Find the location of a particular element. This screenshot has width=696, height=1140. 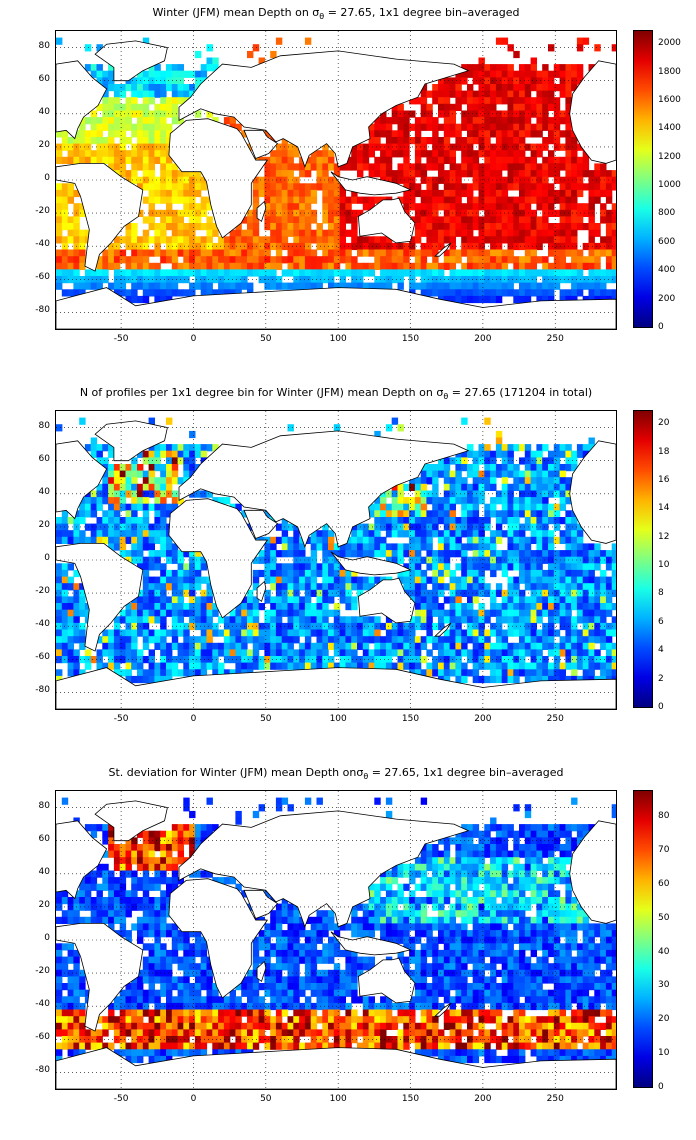

colorbar-tick-label: 80 is located at coordinates (664, 816).